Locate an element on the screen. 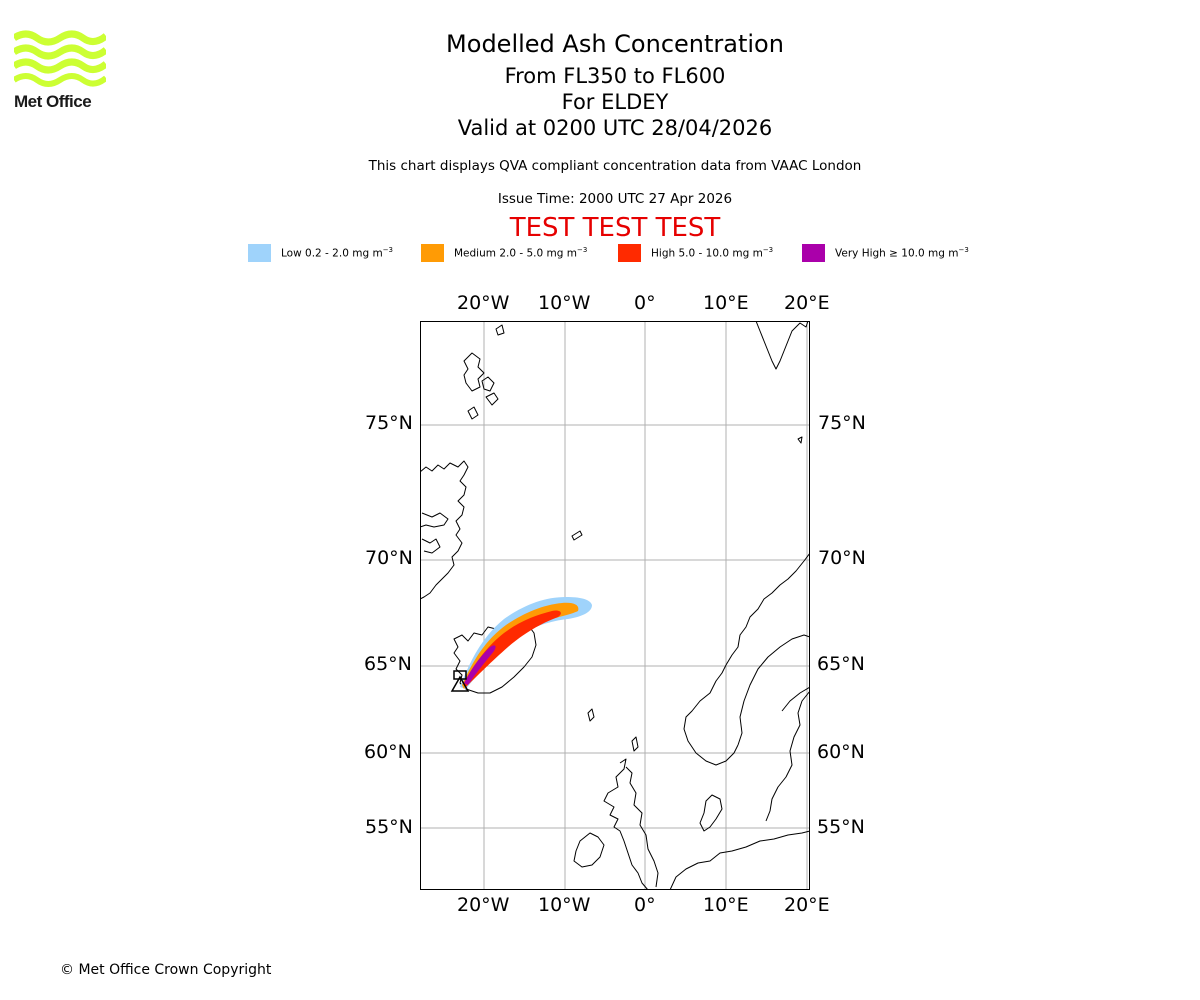  lat-label-left-70n: 70°N is located at coordinates (389, 558).